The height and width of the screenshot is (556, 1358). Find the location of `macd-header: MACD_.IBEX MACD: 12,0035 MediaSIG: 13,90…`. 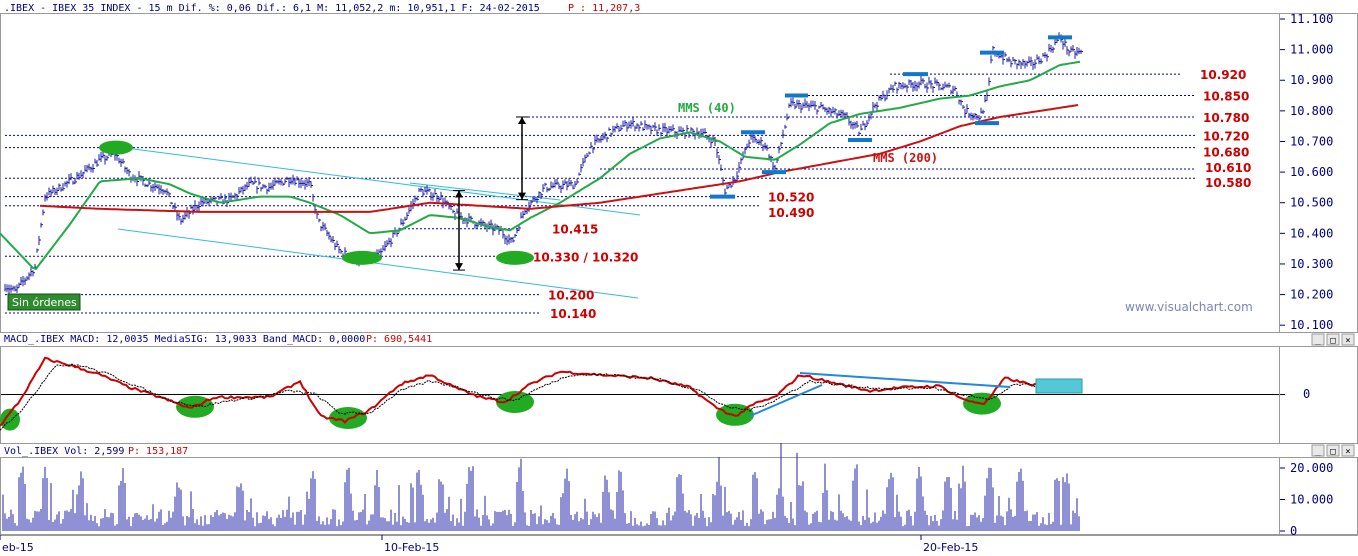

macd-header: MACD_.IBEX MACD: 12,0035 MediaSIG: 13,90… is located at coordinates (184, 339).